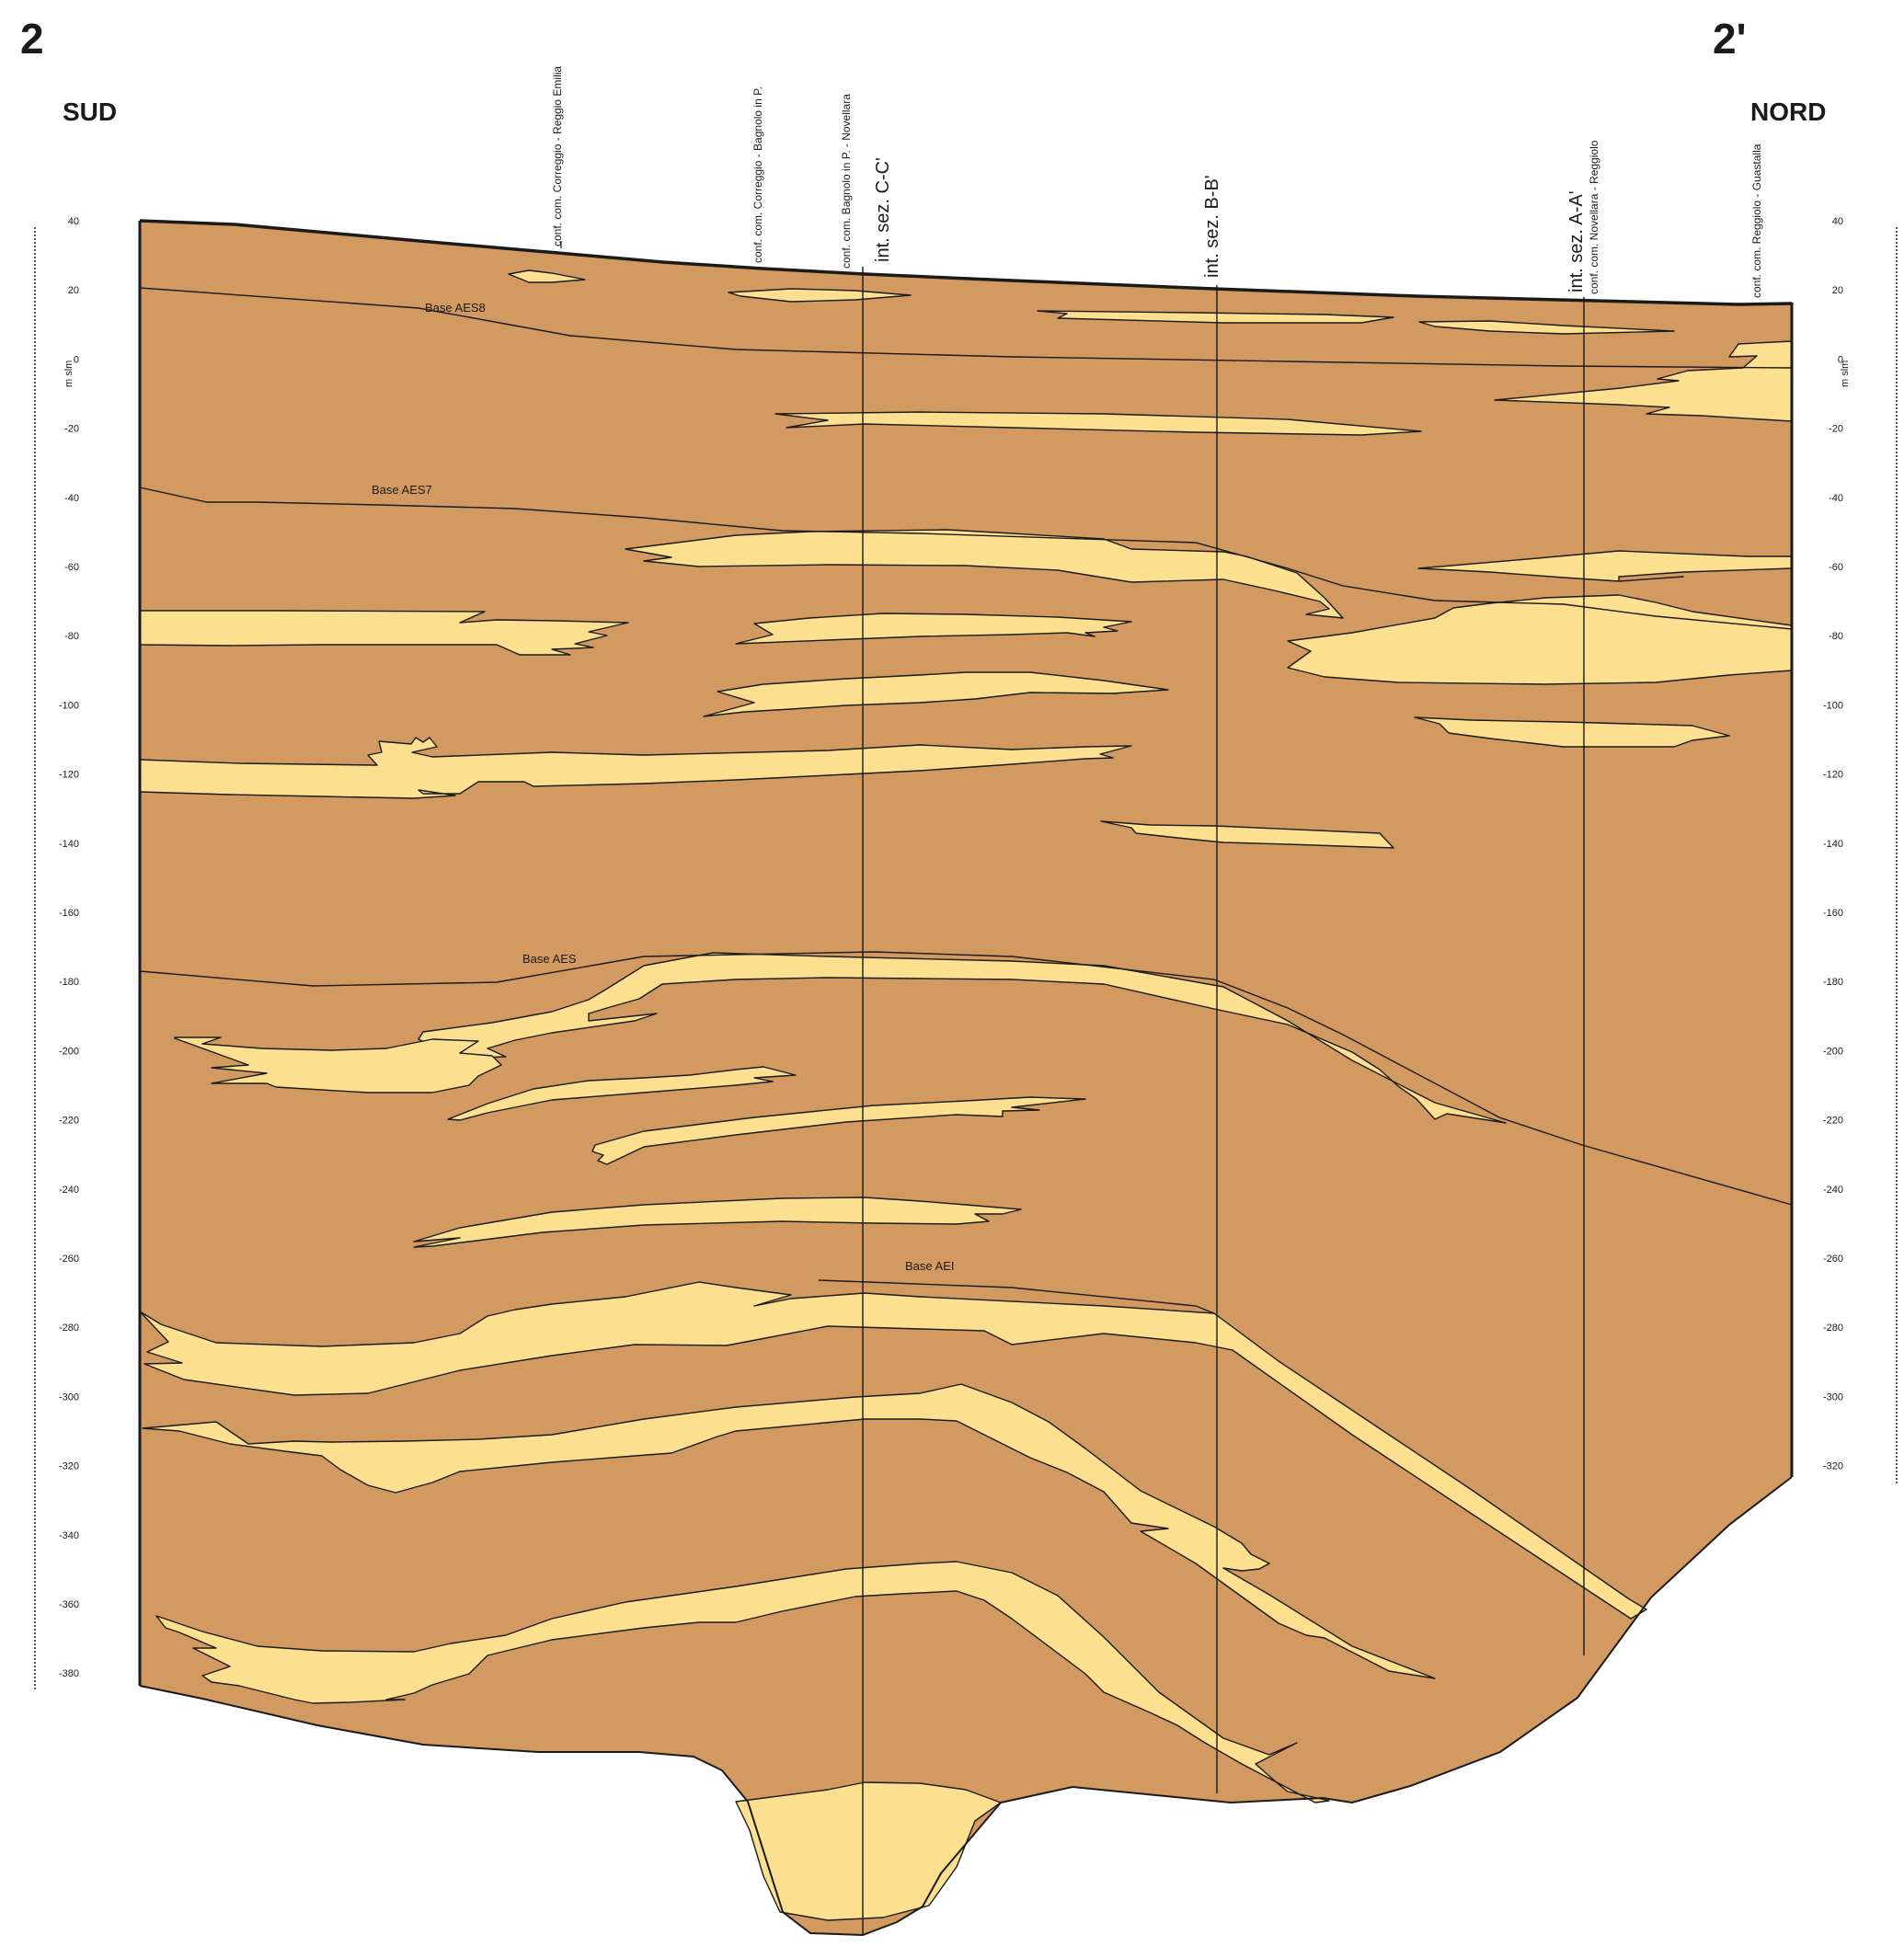 The width and height of the screenshot is (1904, 1958). I want to click on elevation-tick-label: -340, so click(69, 1536).